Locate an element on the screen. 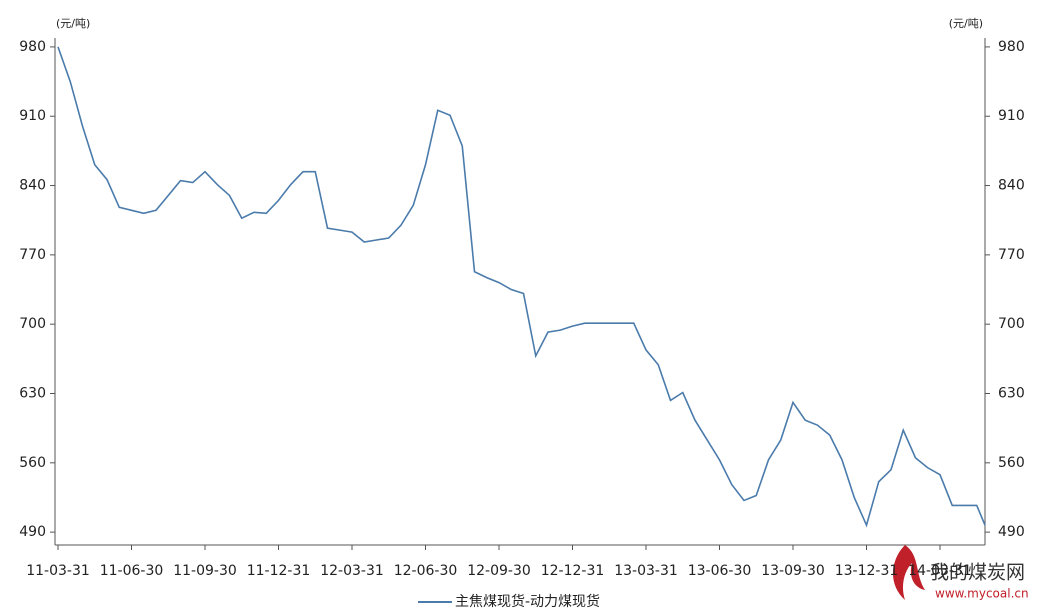 This screenshot has width=1044, height=613. y-tick-label: 910 is located at coordinates (32, 116).